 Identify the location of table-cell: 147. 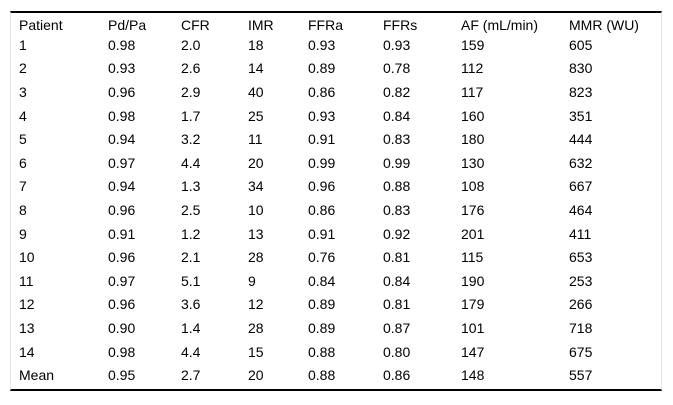
(473, 351).